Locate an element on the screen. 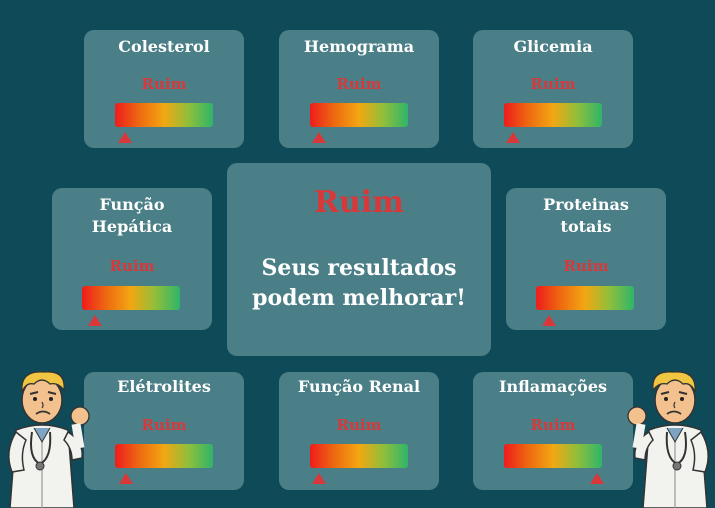 The width and height of the screenshot is (715, 508). card-inflamacoes: Inflamações Ruim is located at coordinates (553, 431).